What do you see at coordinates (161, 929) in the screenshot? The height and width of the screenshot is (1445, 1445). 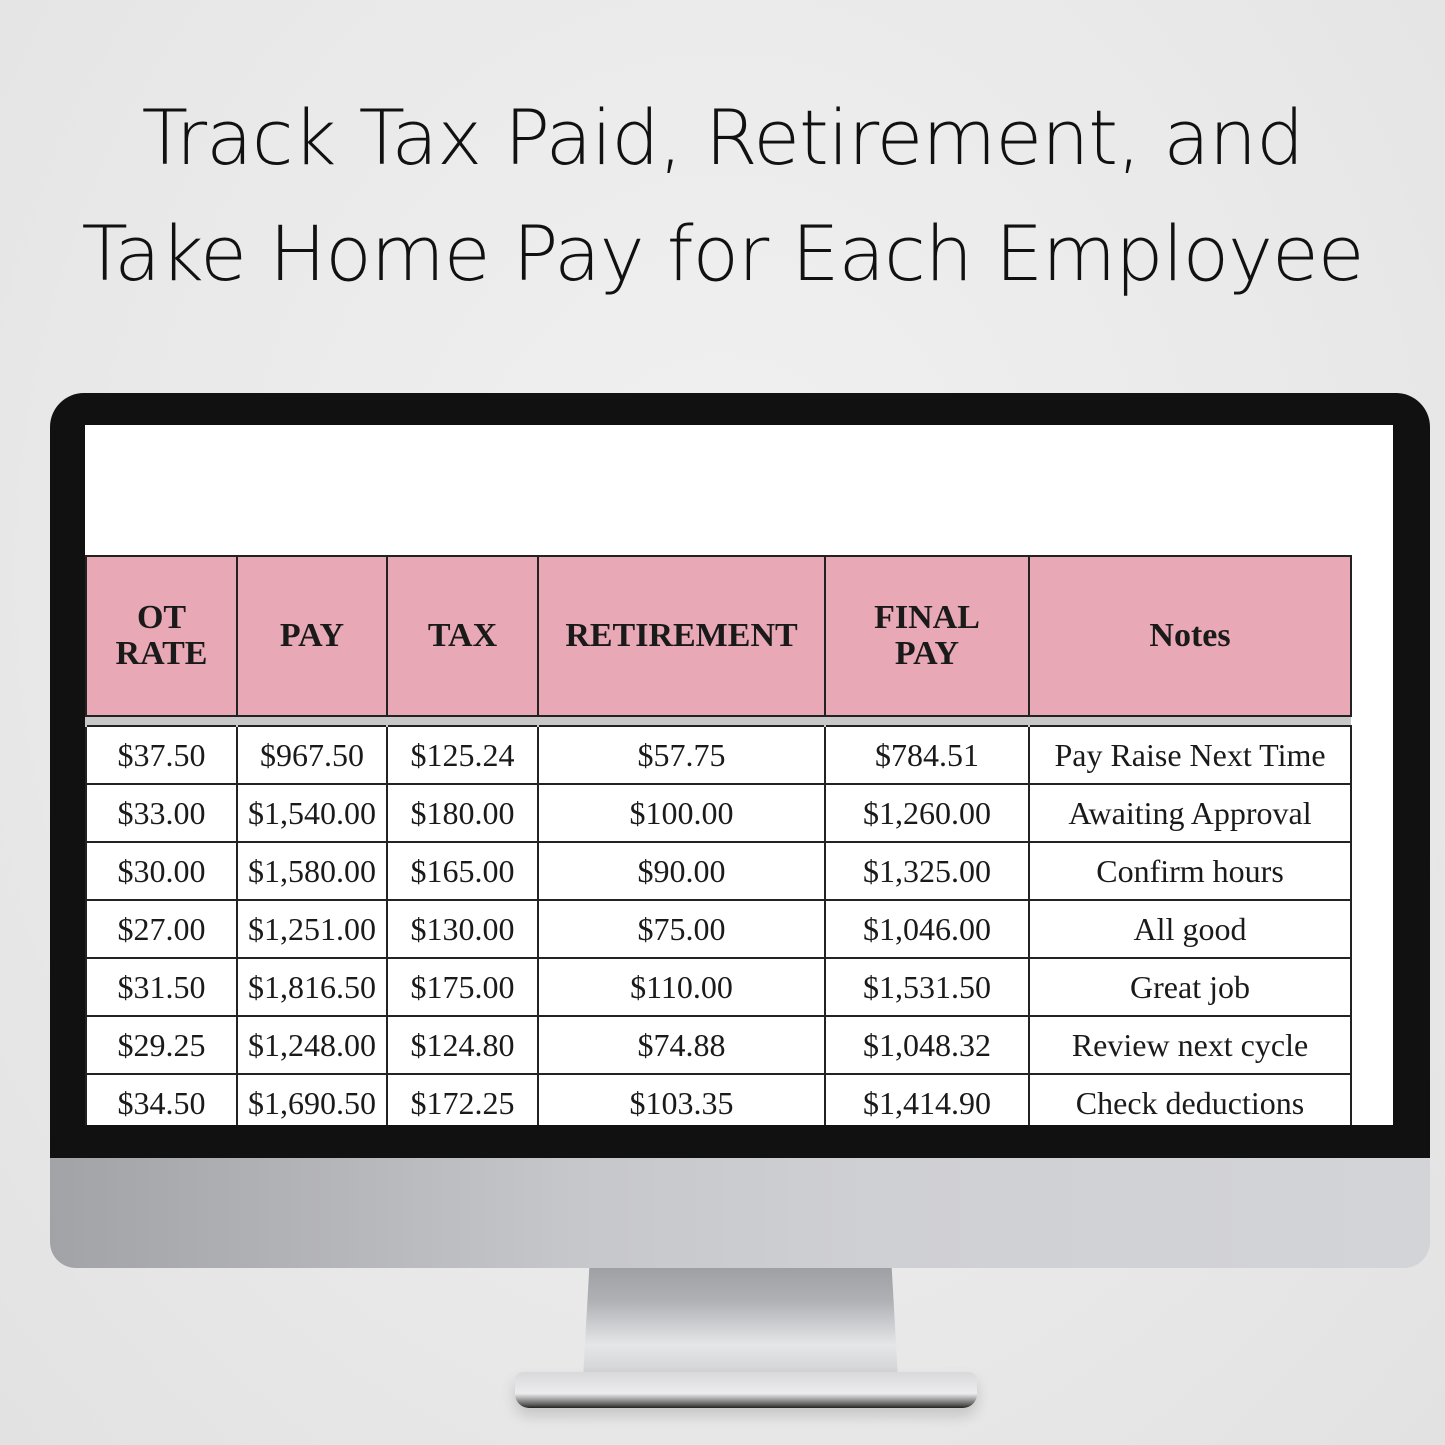 I see `cell-ot-rate: $27.00` at bounding box center [161, 929].